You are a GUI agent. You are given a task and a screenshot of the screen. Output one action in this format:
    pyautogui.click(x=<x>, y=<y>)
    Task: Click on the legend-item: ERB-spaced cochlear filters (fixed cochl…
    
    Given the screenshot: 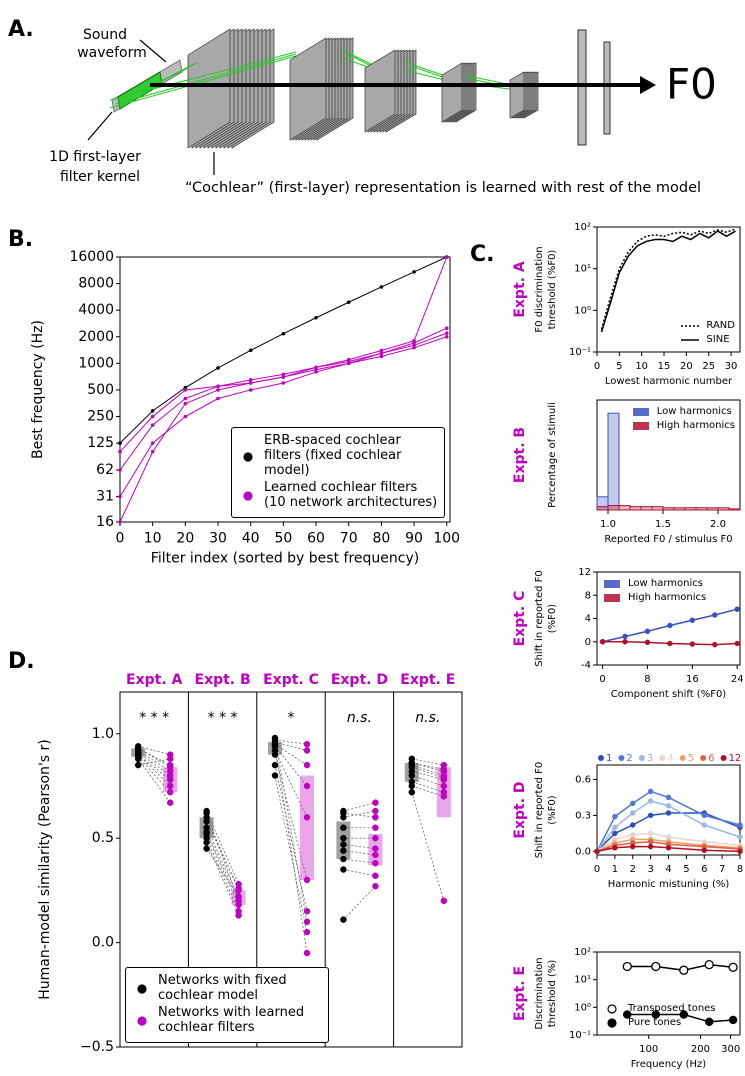 What is the action you would take?
    pyautogui.click(x=338, y=456)
    